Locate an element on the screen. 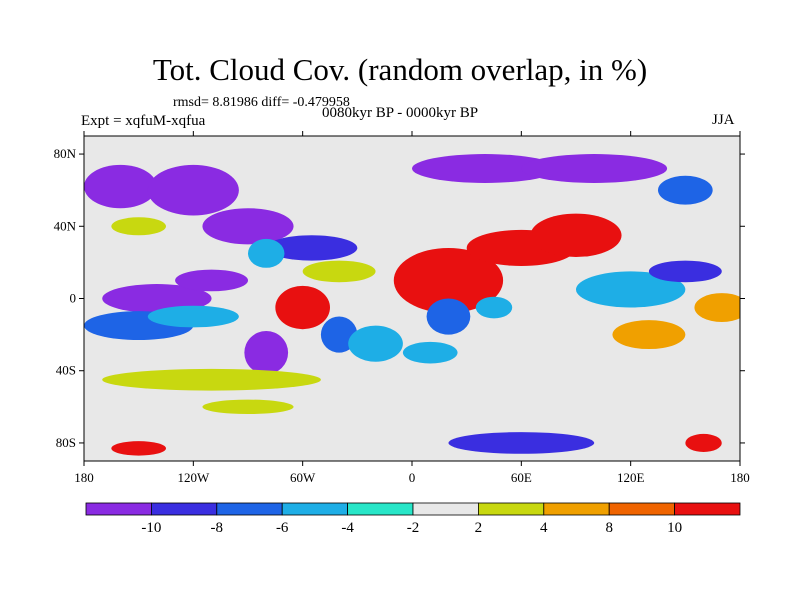 This screenshot has width=800, height=600. colorbar-label-3: -4 is located at coordinates (347, 528).